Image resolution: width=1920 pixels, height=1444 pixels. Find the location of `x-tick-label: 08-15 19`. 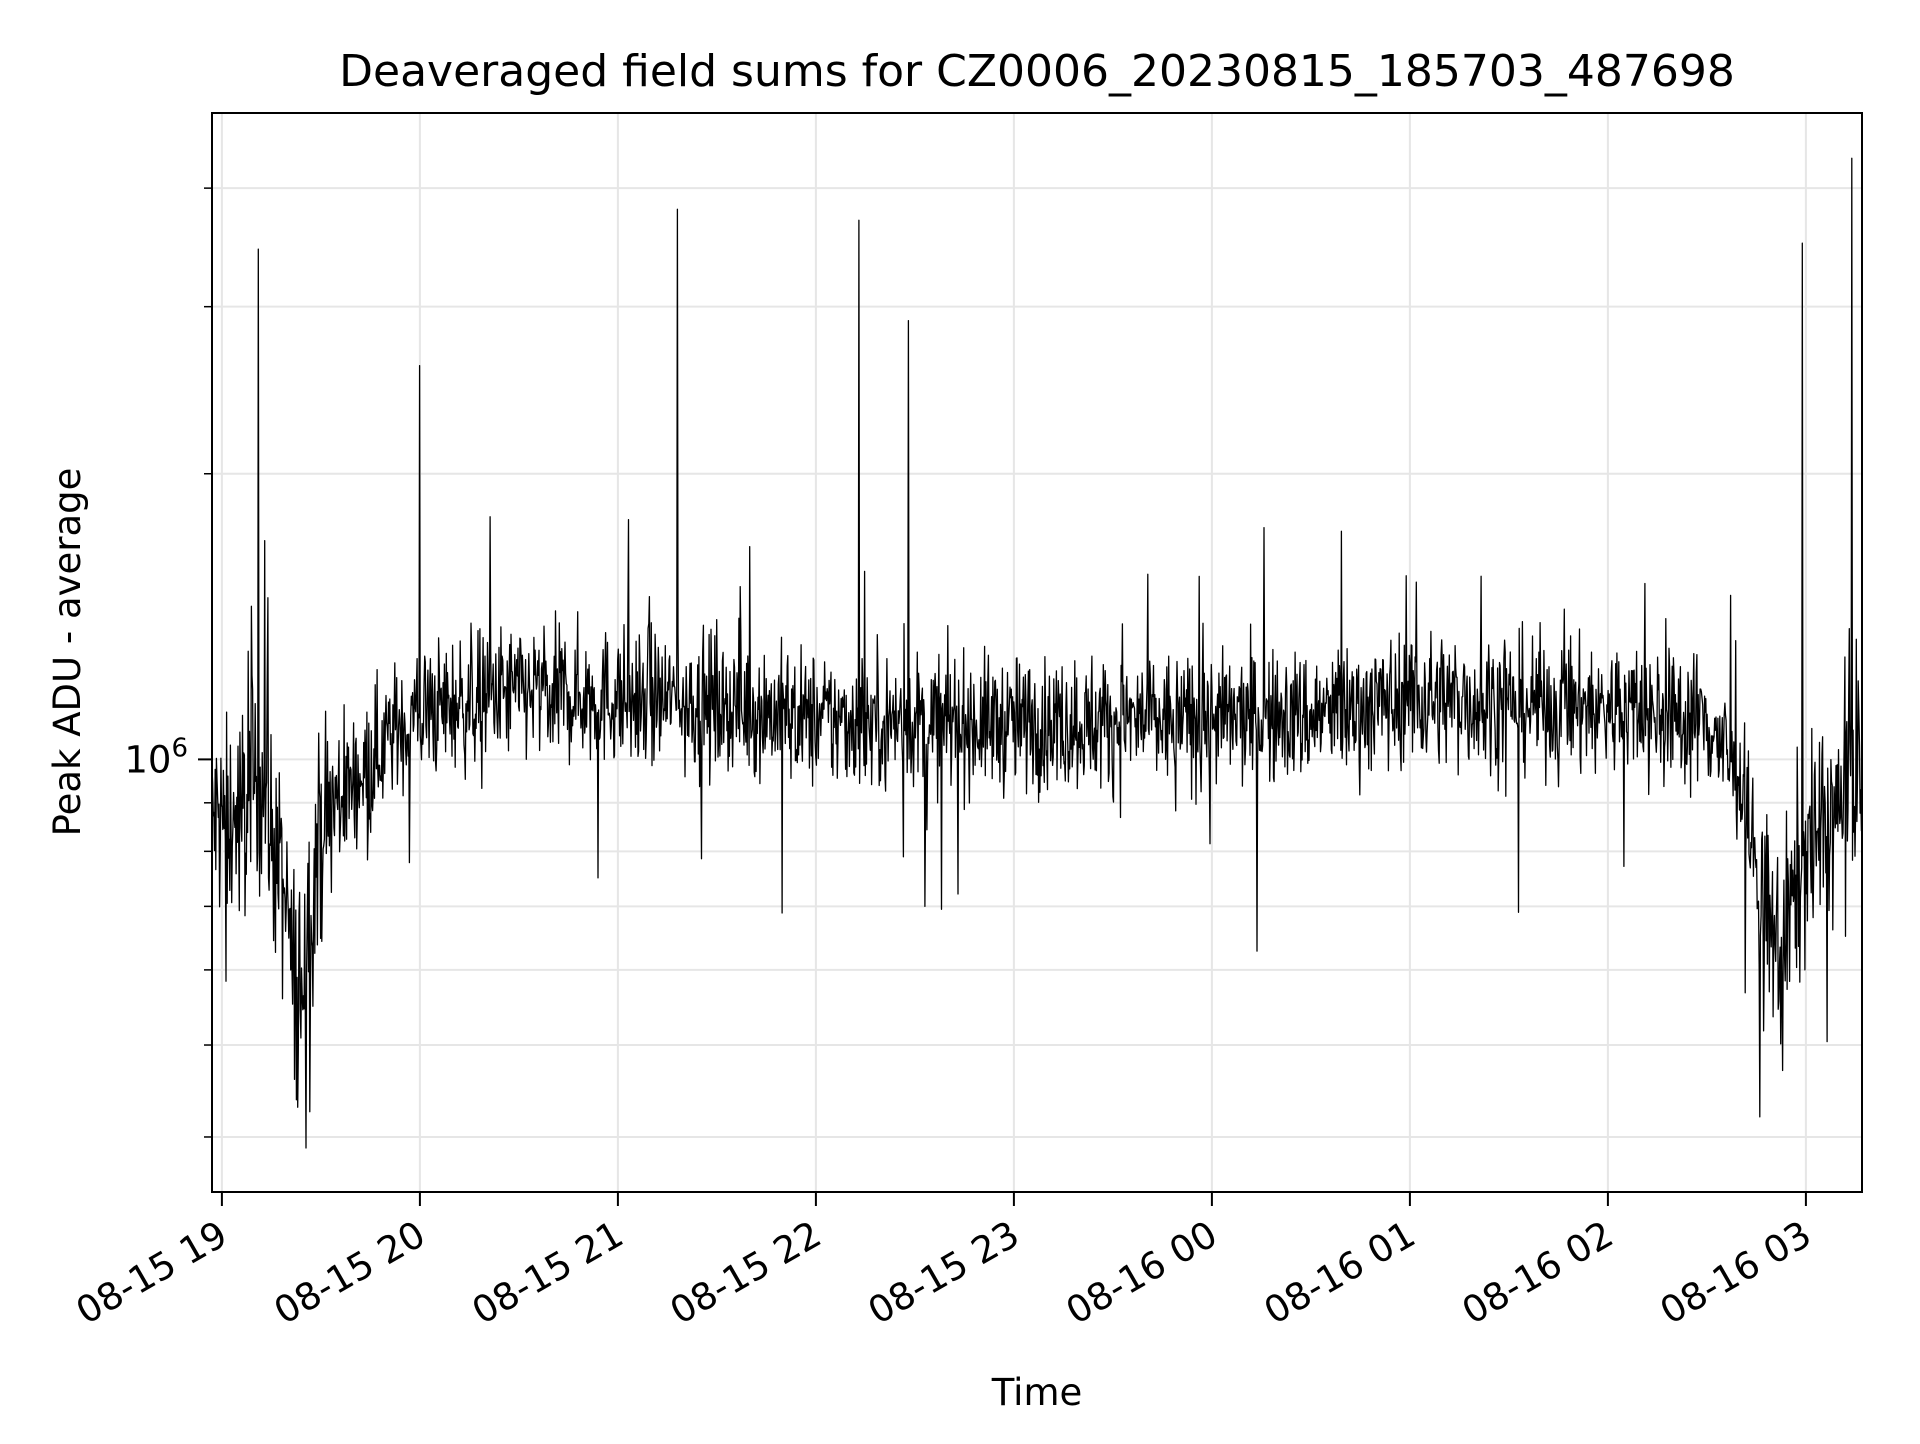

x-tick-label: 08-15 19 is located at coordinates (152, 1273).